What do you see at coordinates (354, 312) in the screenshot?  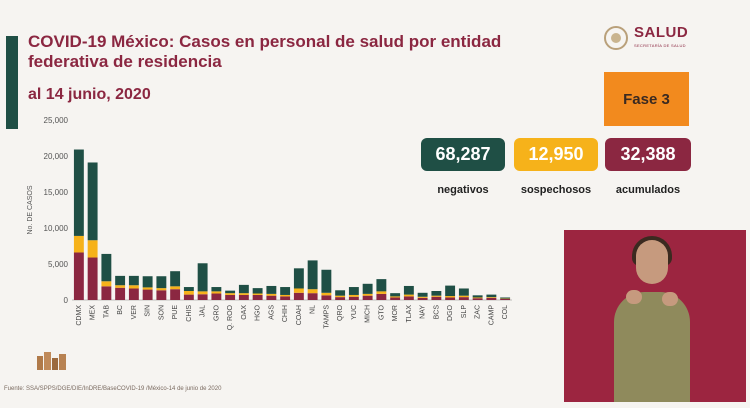 I see `x-tick-label: YUC` at bounding box center [354, 312].